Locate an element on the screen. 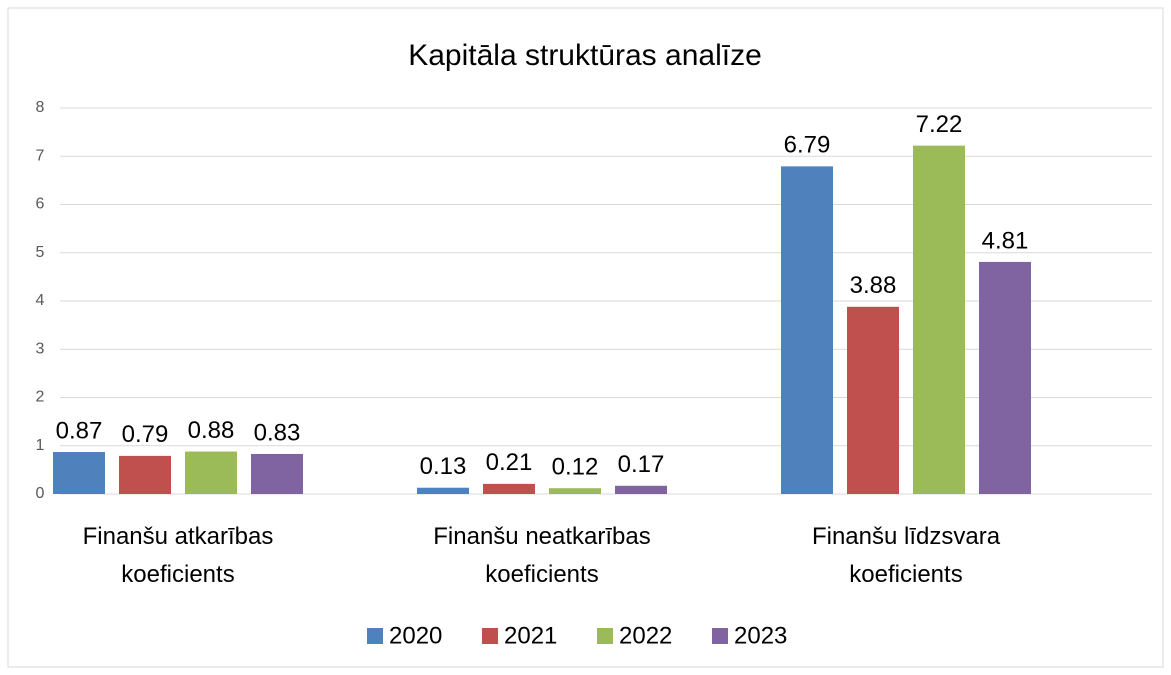  y-tick-label: 3 is located at coordinates (40, 348).